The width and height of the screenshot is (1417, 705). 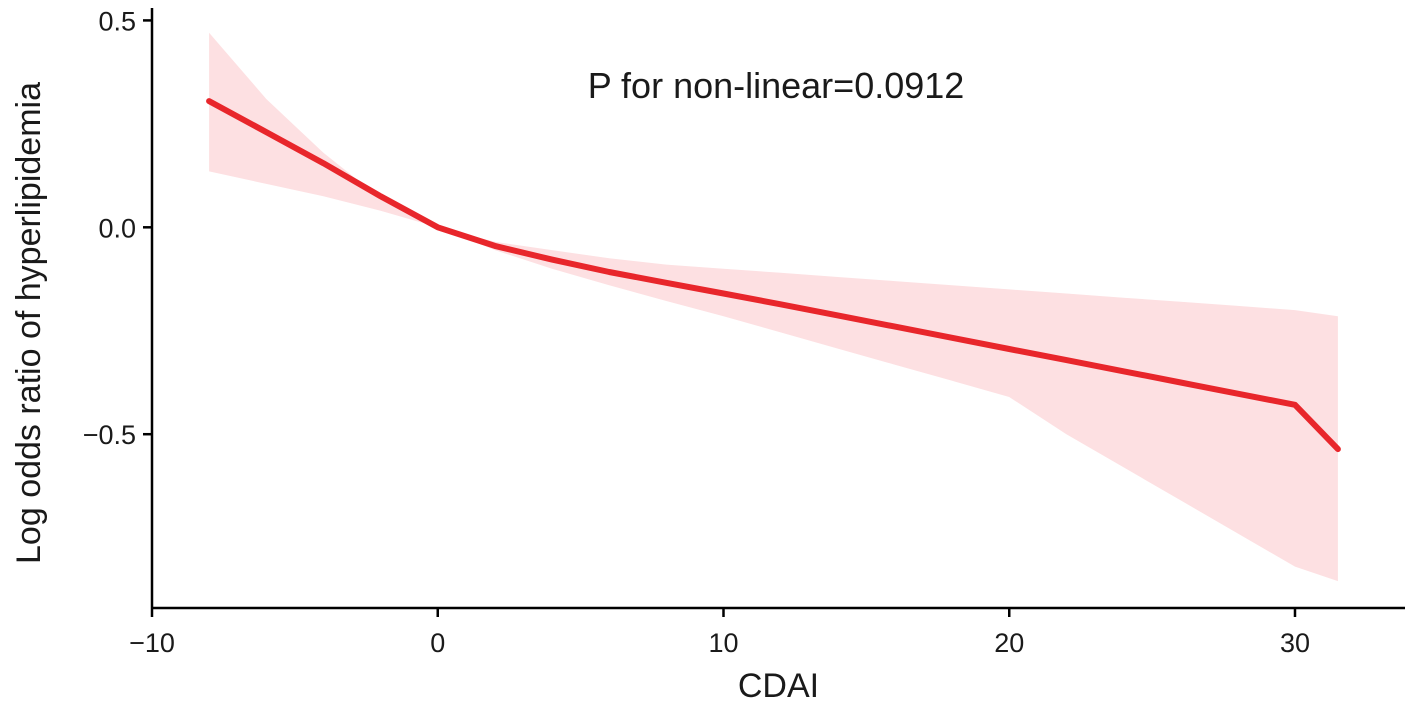 What do you see at coordinates (117, 228) in the screenshot?
I see `y-tick-label: 0.0` at bounding box center [117, 228].